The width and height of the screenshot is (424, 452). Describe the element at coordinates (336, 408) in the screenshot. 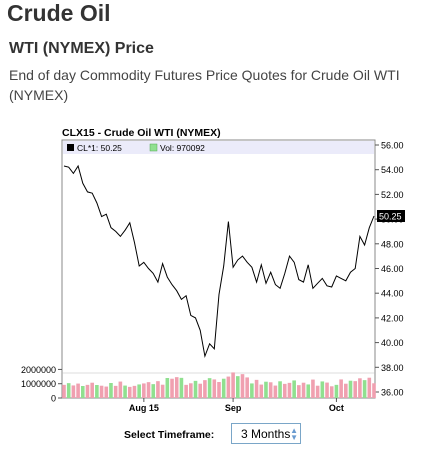

I see `x-tick-label: Oct` at that location.